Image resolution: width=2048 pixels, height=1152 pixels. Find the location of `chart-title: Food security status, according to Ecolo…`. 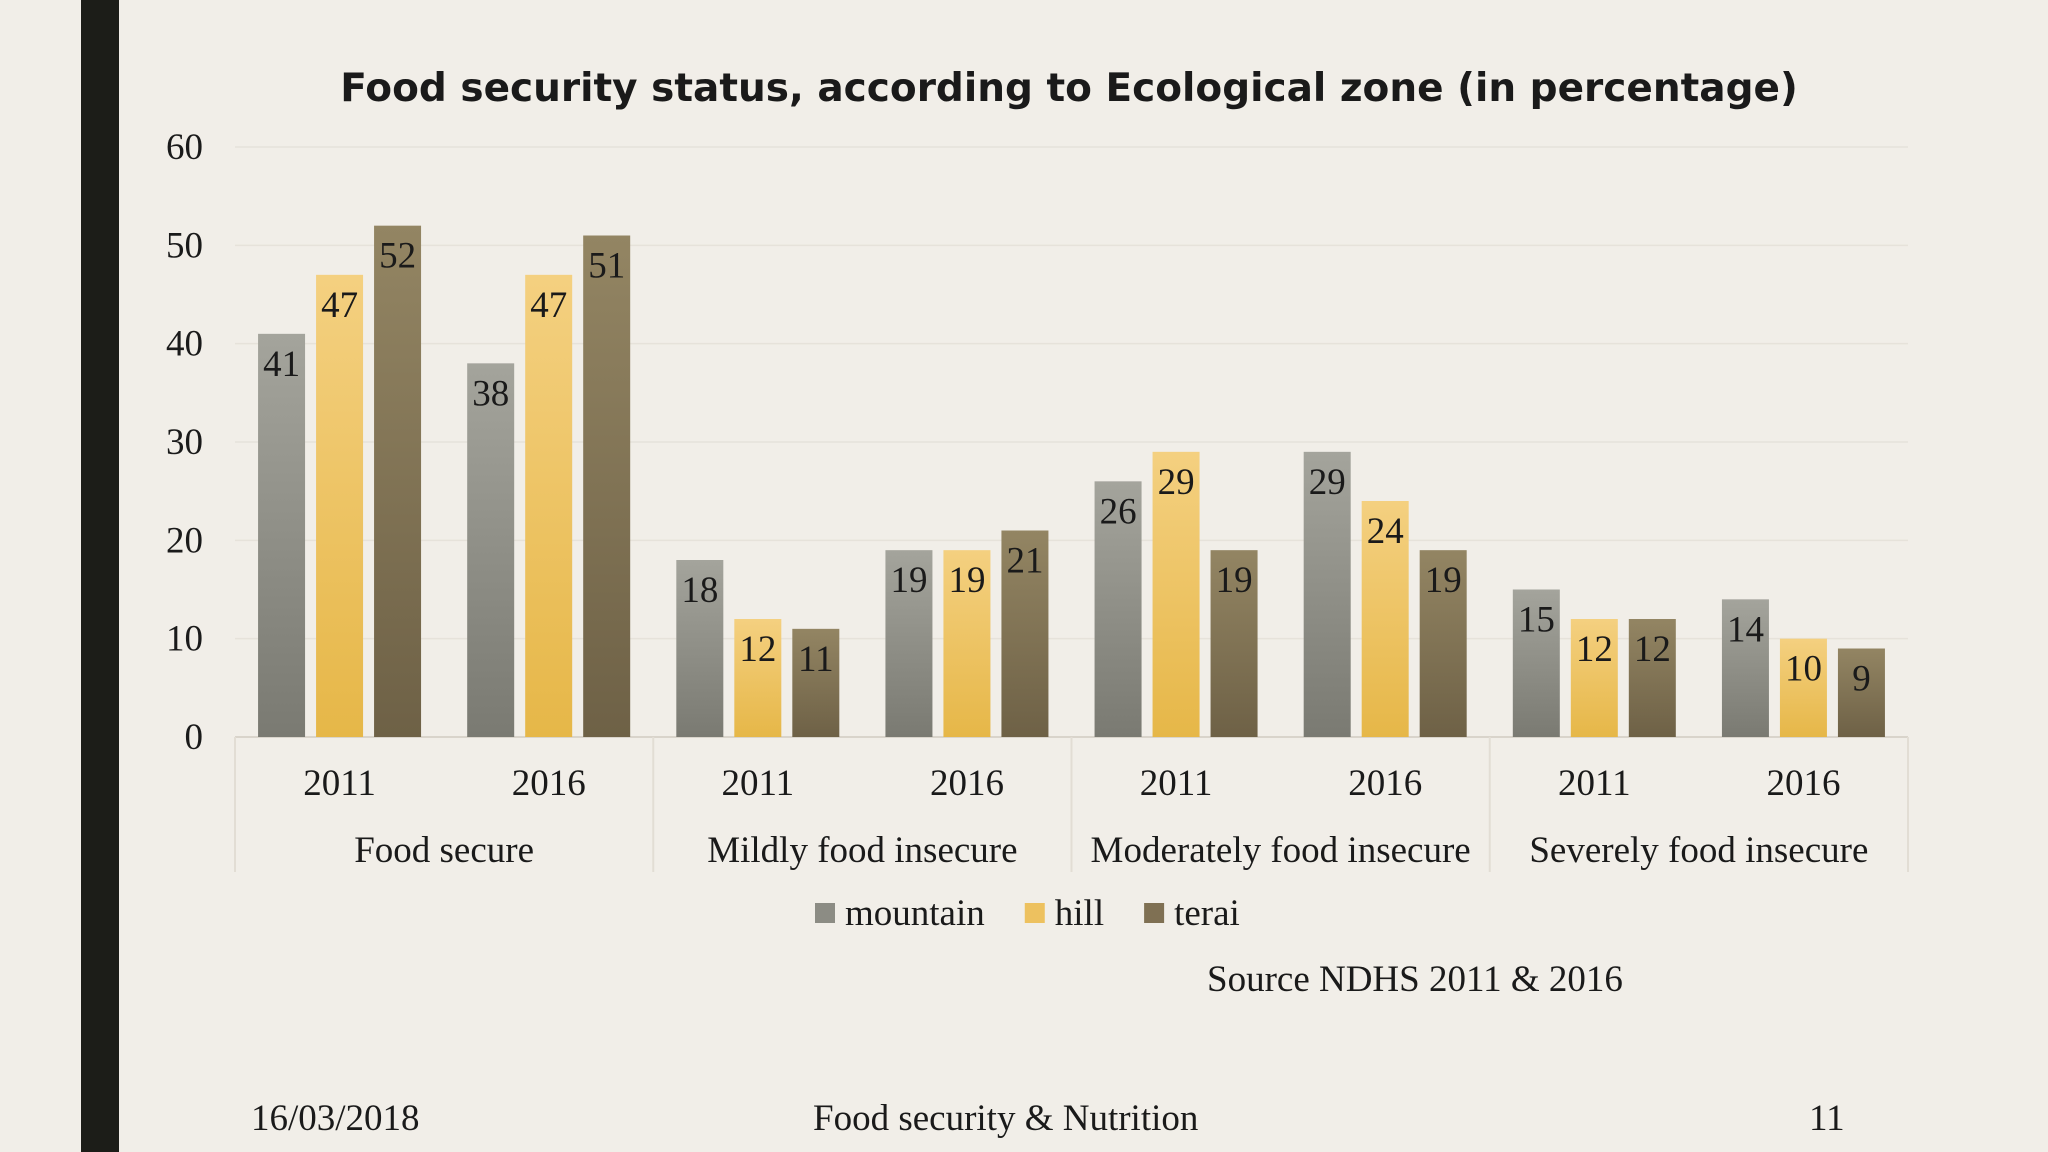

chart-title: Food security status, according to Ecolo… is located at coordinates (1069, 88).